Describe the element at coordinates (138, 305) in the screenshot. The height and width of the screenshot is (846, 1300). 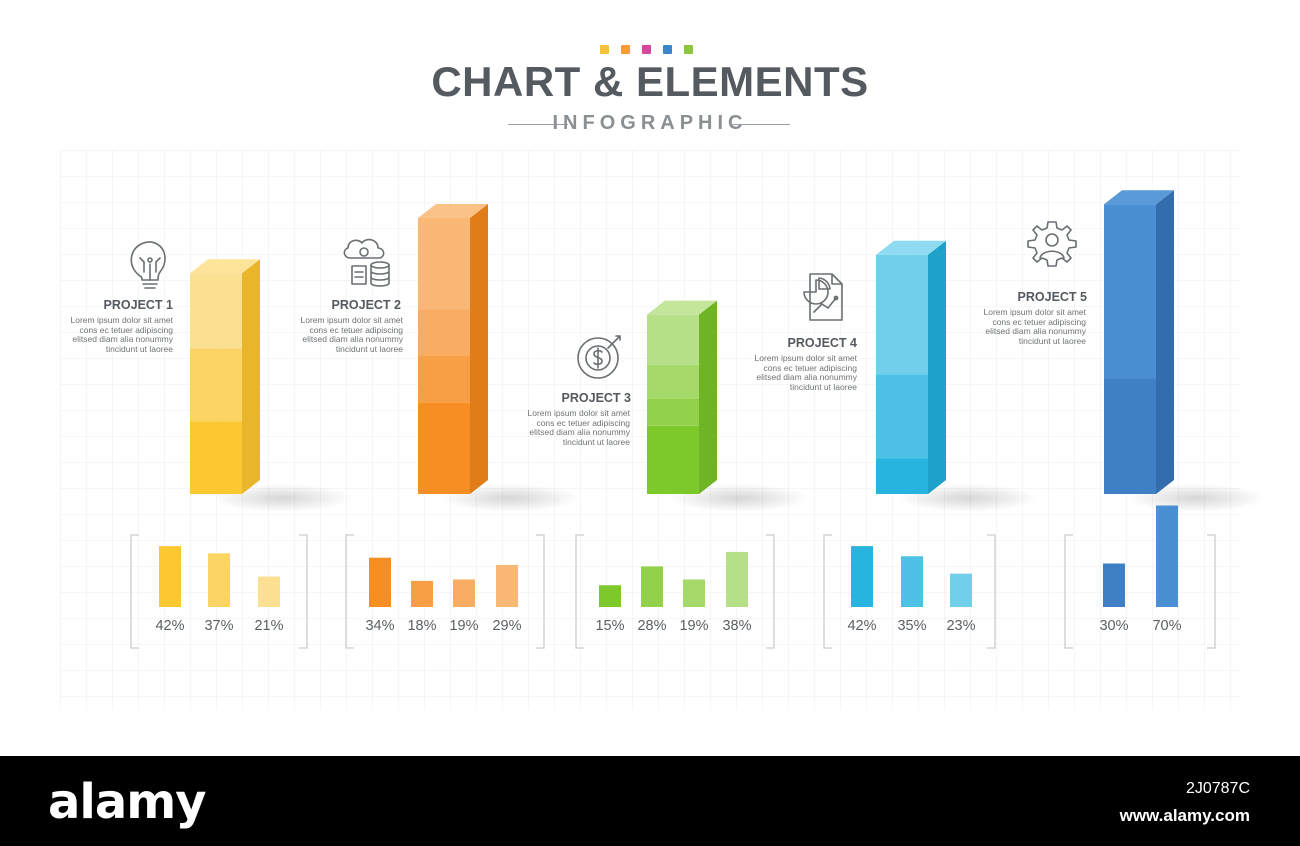
I see `project-1-label: PROJECT 1` at that location.